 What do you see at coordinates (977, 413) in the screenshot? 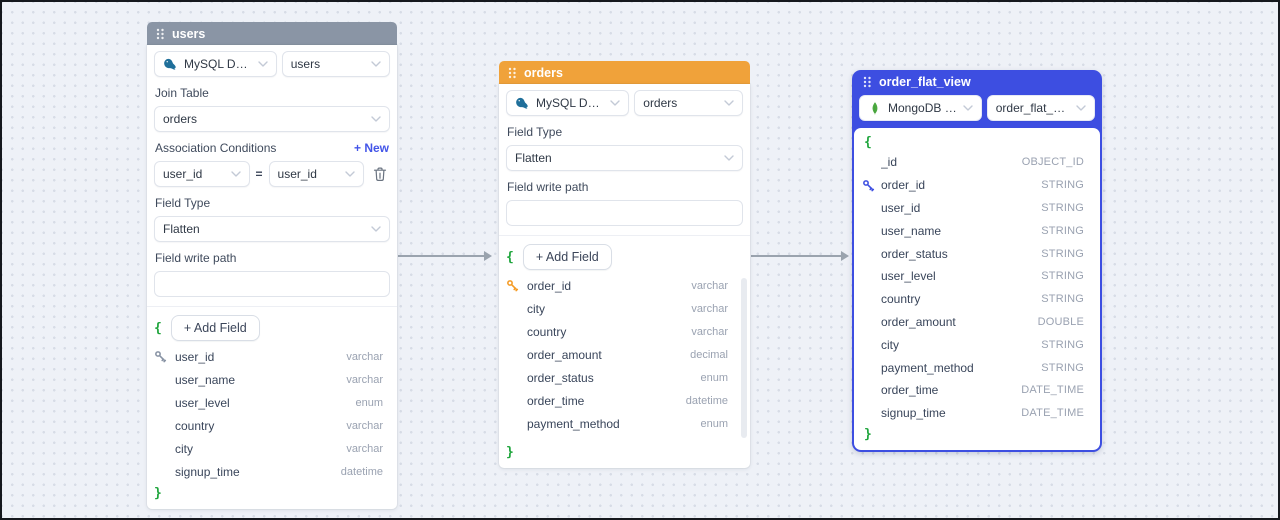
I see `field-row: signup_time DATE_TIME` at bounding box center [977, 413].